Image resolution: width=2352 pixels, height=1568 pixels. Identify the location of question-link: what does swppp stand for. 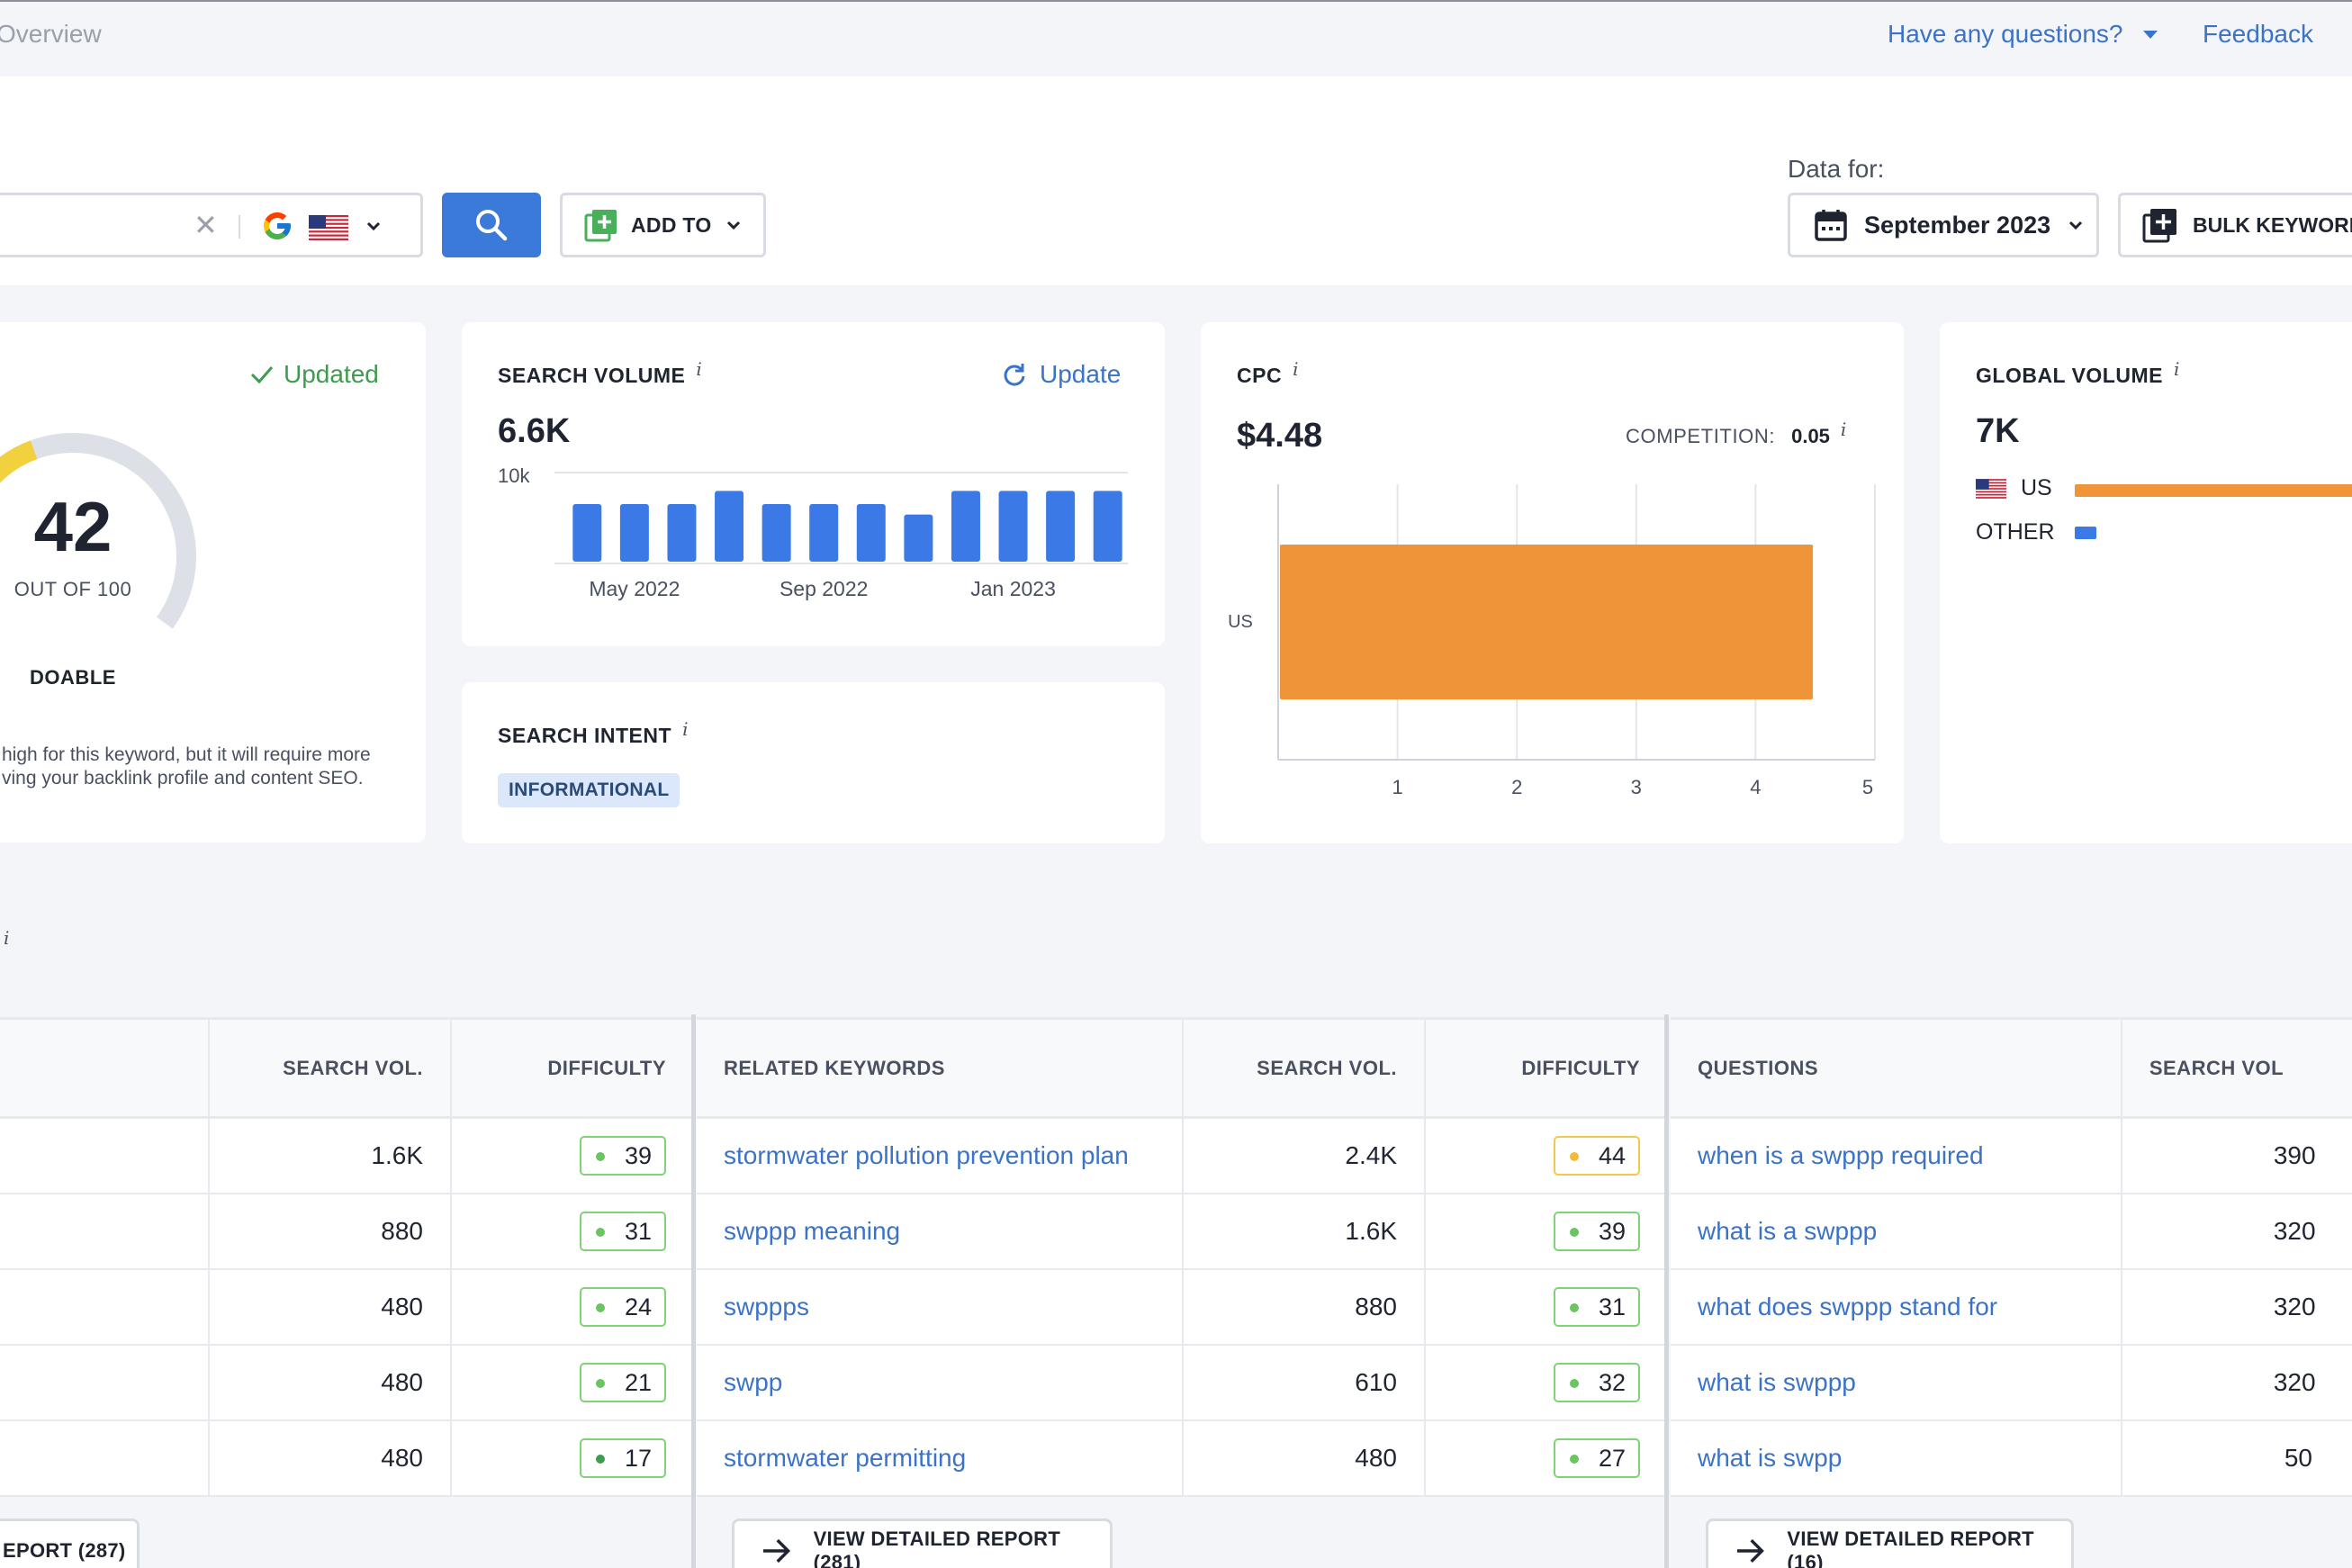
(1897, 1307).